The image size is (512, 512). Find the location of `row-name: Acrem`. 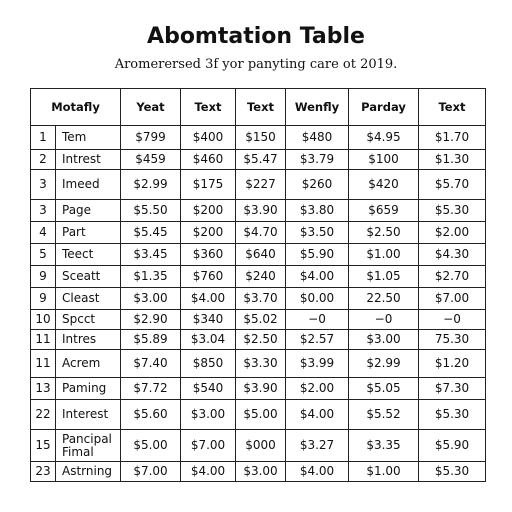

row-name: Acrem is located at coordinates (88, 363).